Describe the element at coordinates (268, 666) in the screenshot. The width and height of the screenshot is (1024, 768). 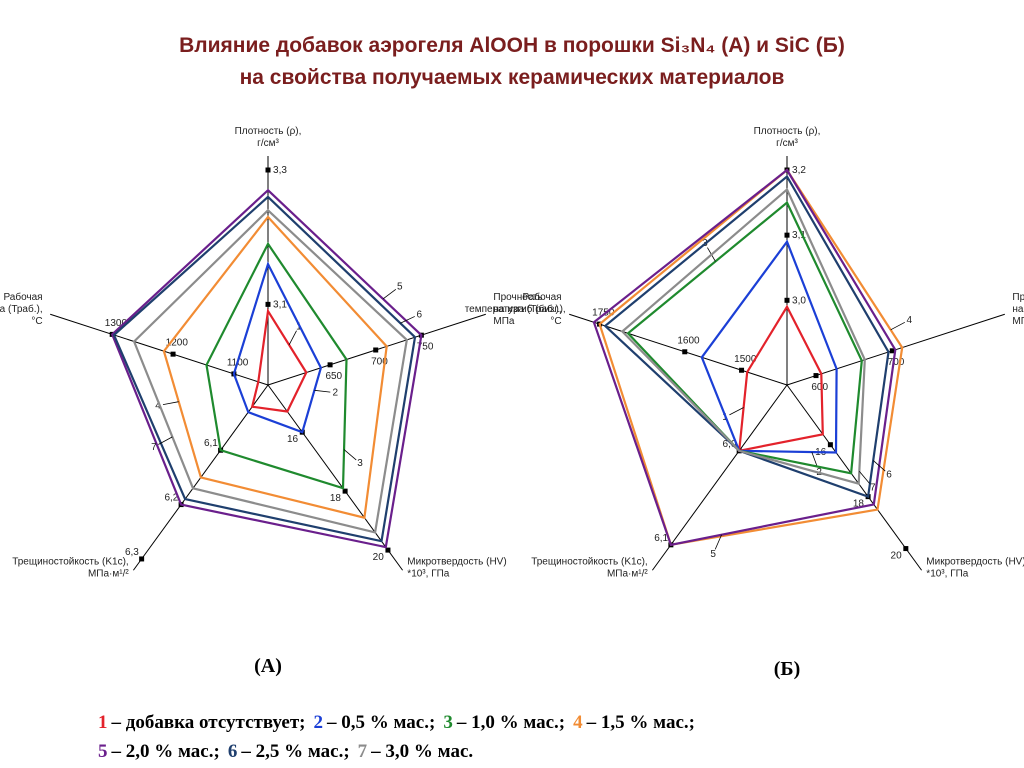
I see `chart-caption: (А)` at that location.